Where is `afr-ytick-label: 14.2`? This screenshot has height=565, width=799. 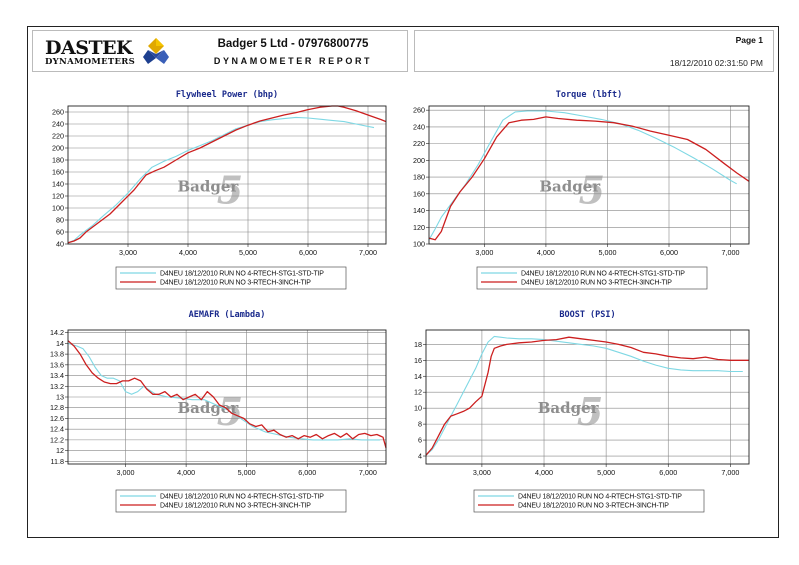
afr-ytick-label: 14.2 is located at coordinates (57, 332).